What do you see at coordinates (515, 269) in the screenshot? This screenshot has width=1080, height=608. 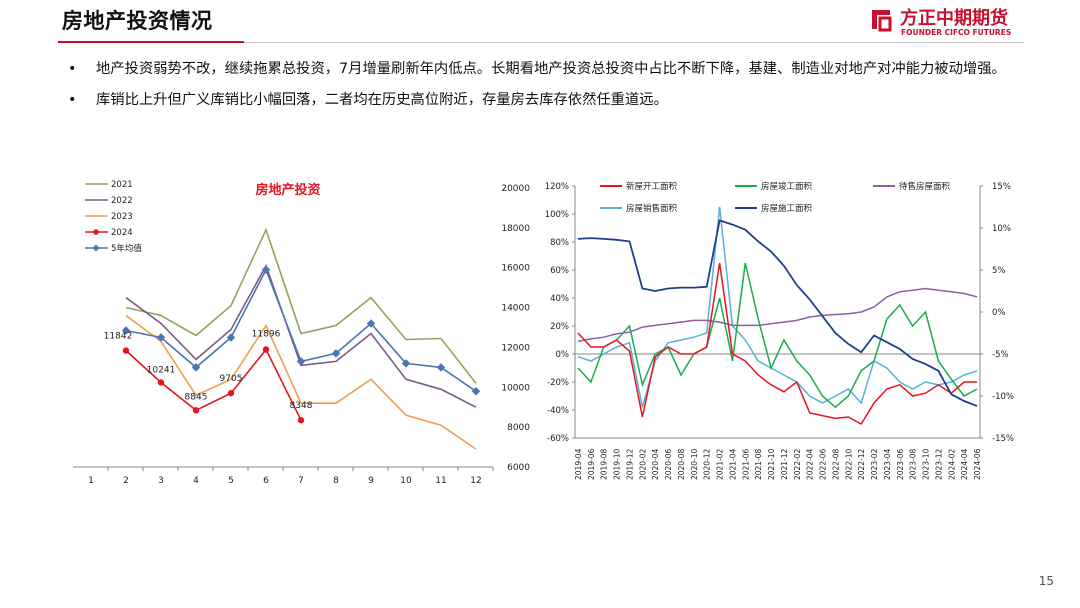 I see `y-tick-label: 16000` at bounding box center [515, 269].